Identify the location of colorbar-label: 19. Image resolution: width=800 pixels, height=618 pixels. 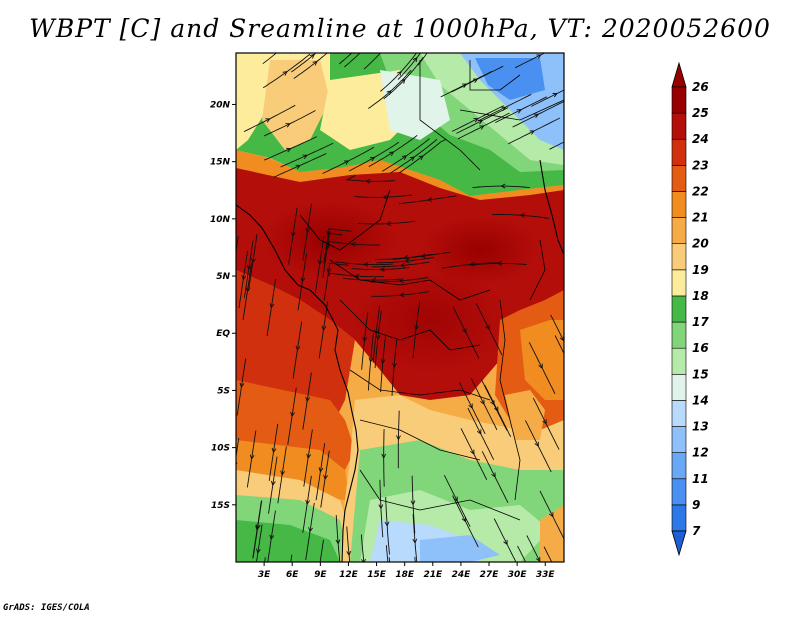
(700, 270).